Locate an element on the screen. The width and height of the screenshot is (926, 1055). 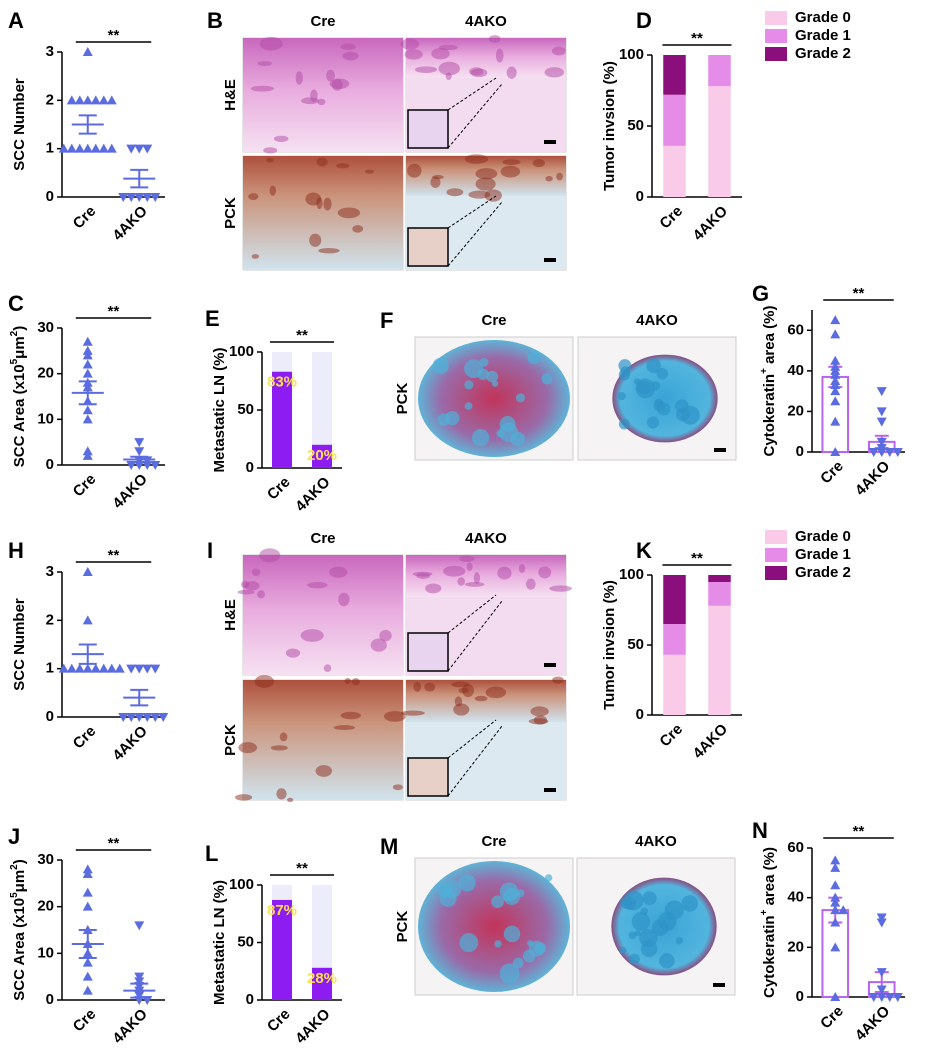
bar is located at coordinates (282, 949).